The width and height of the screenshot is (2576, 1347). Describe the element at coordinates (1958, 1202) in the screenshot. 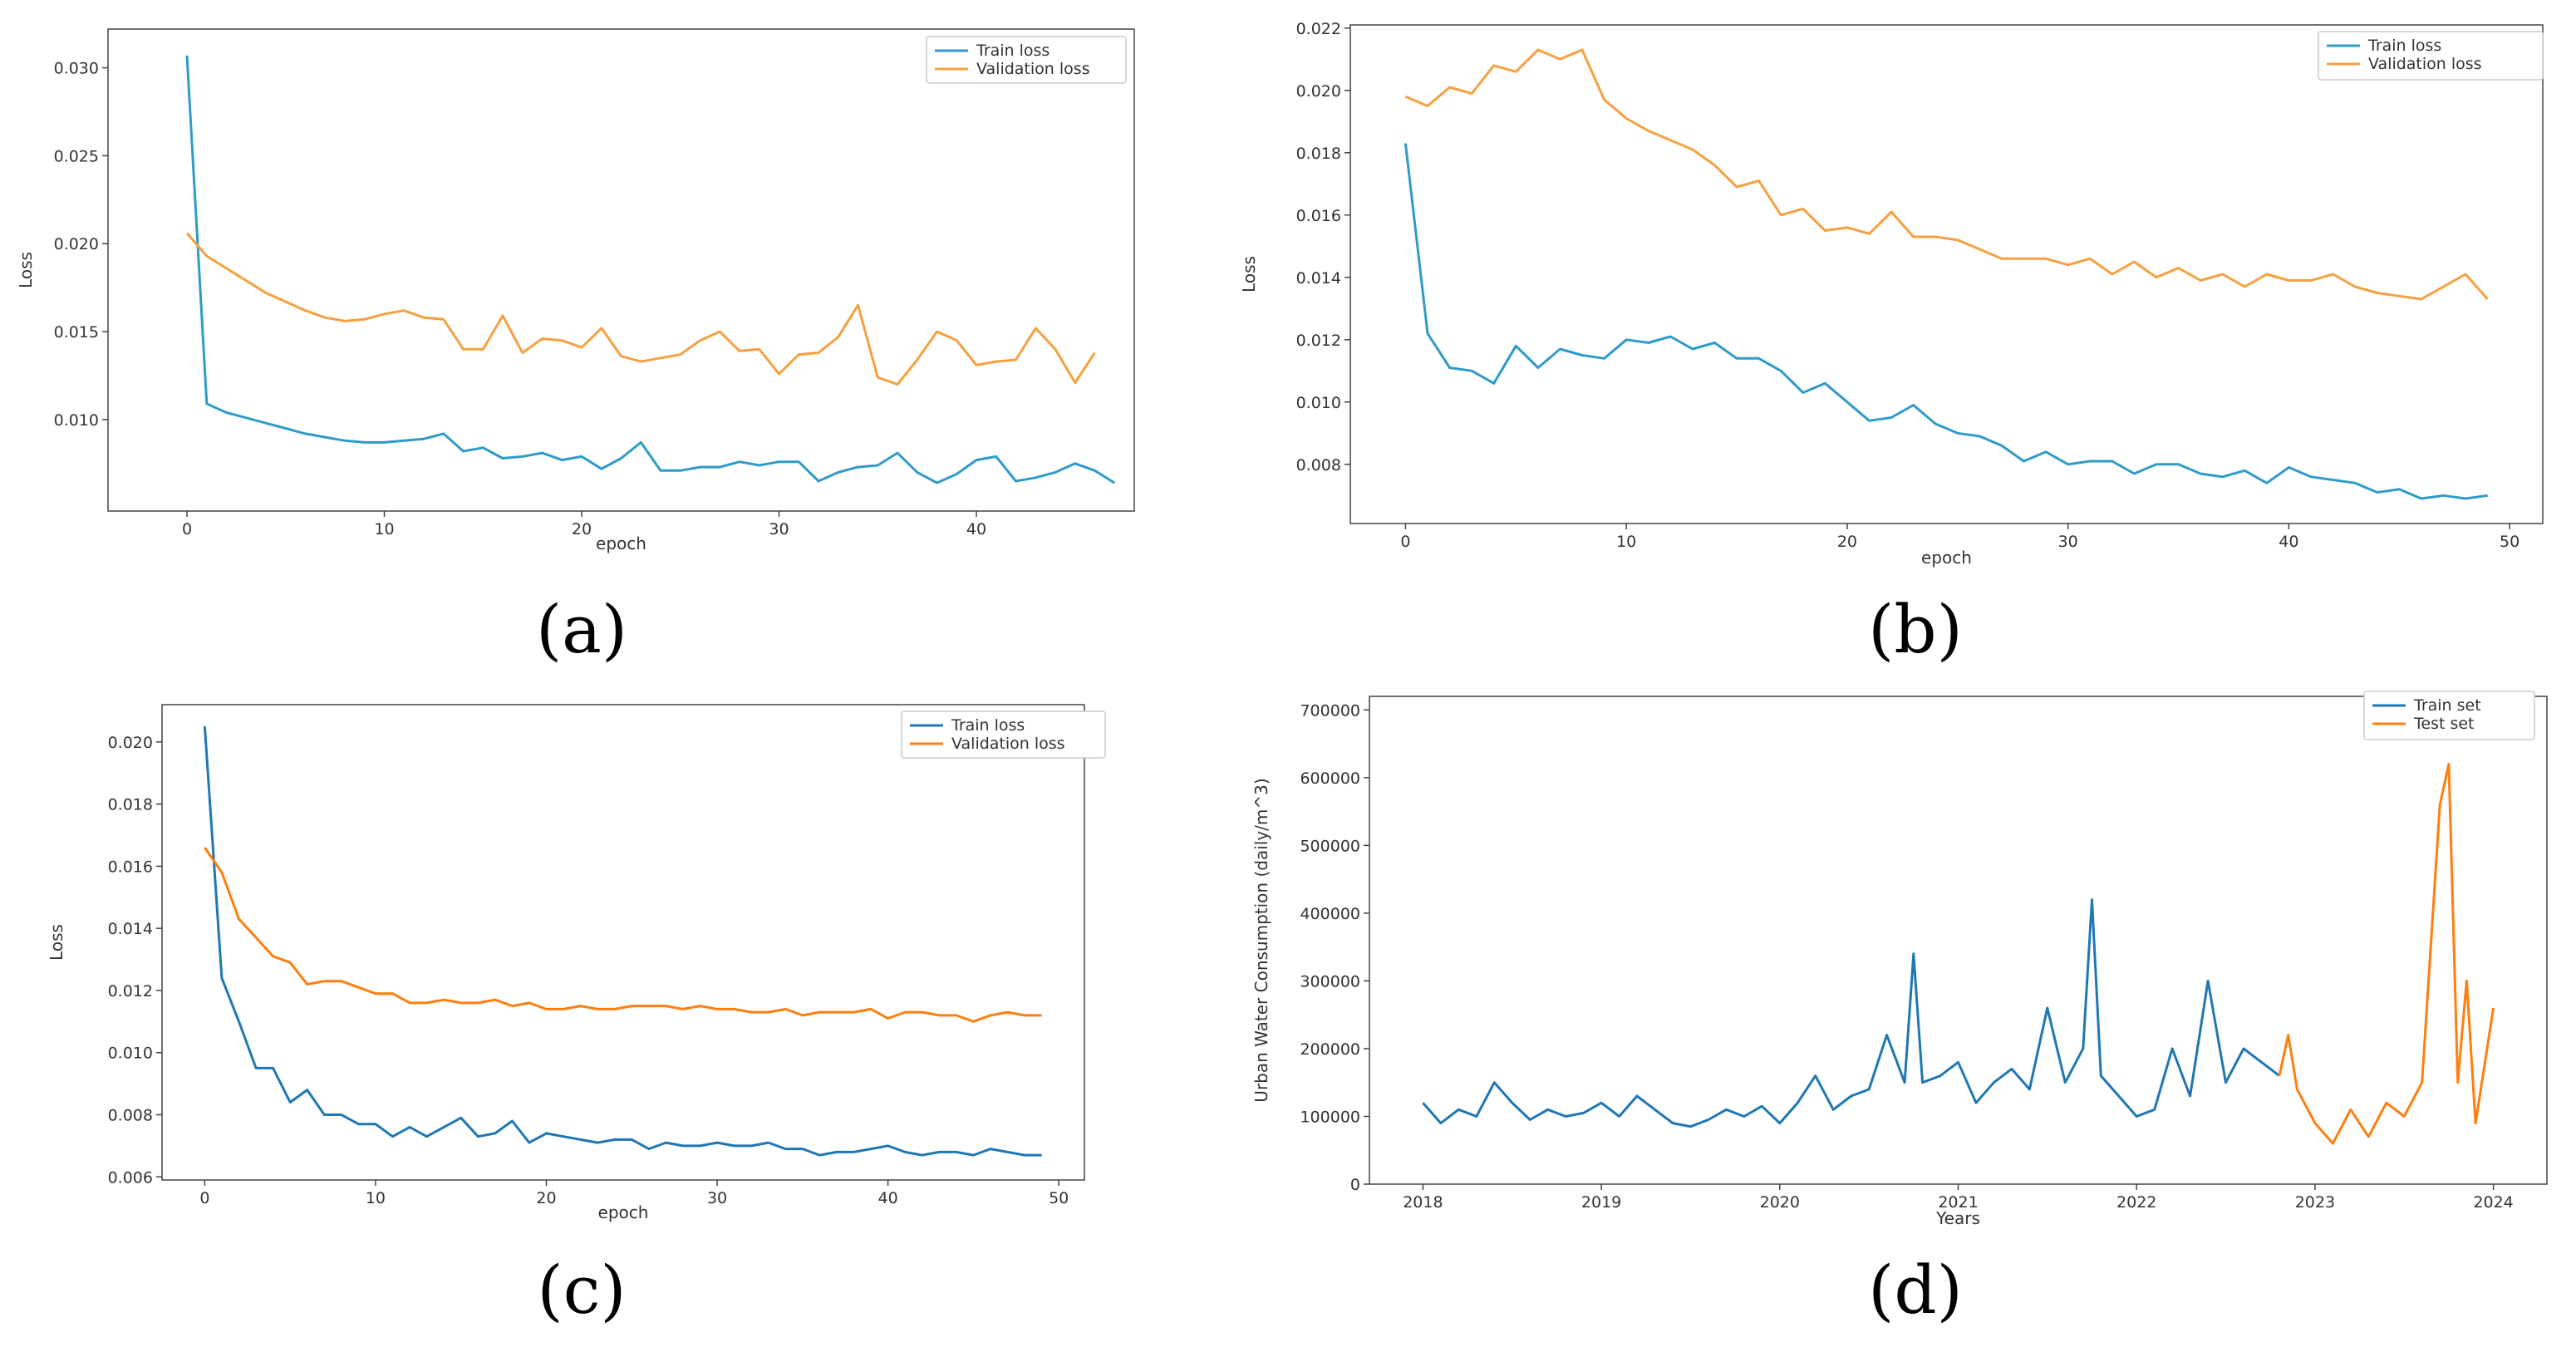

I see `x-tick-label: 2021` at that location.